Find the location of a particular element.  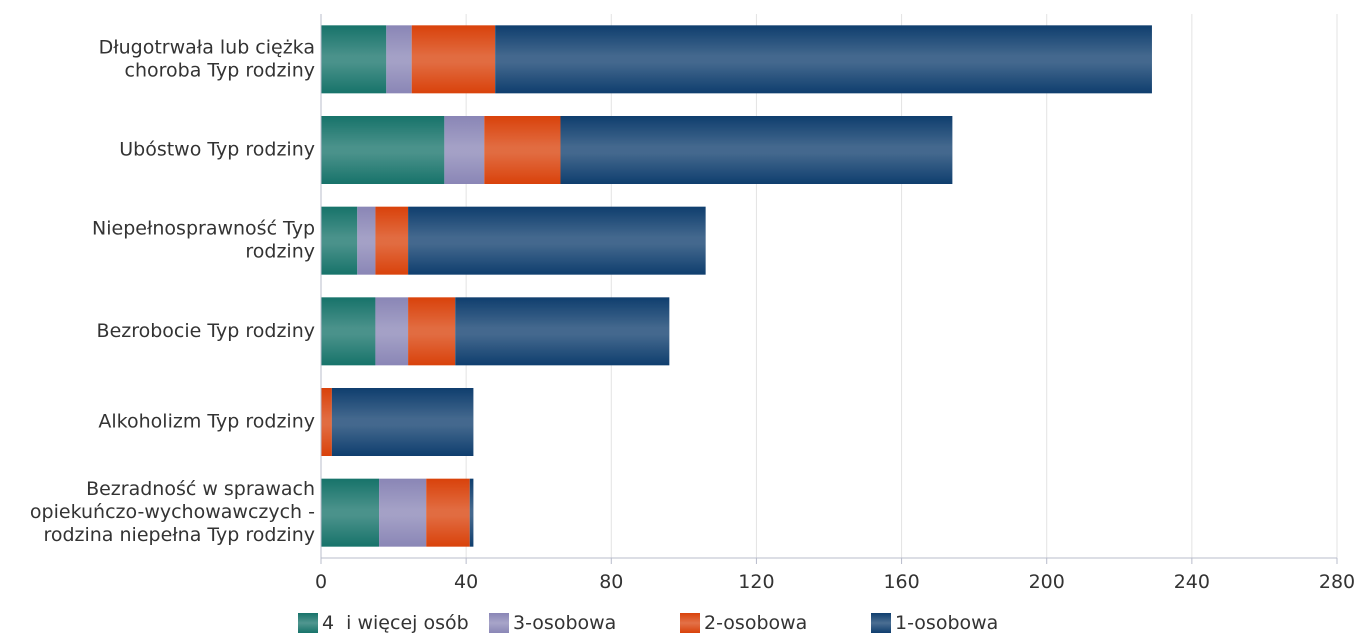

legend-item-3-osobowa: 3-osobowa is located at coordinates (552, 623).